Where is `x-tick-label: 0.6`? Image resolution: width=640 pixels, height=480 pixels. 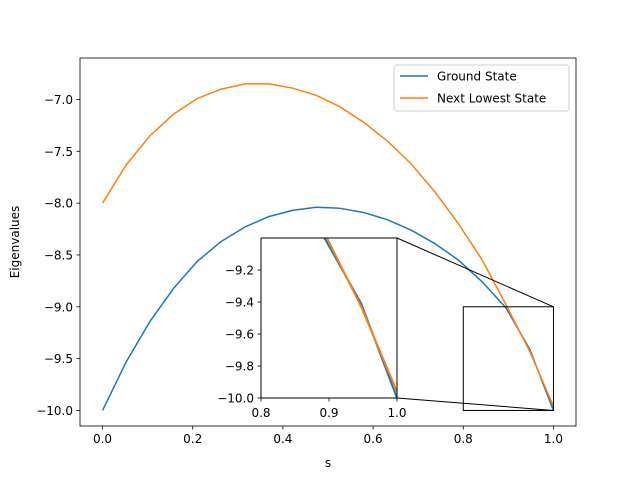 x-tick-label: 0.6 is located at coordinates (373, 439).